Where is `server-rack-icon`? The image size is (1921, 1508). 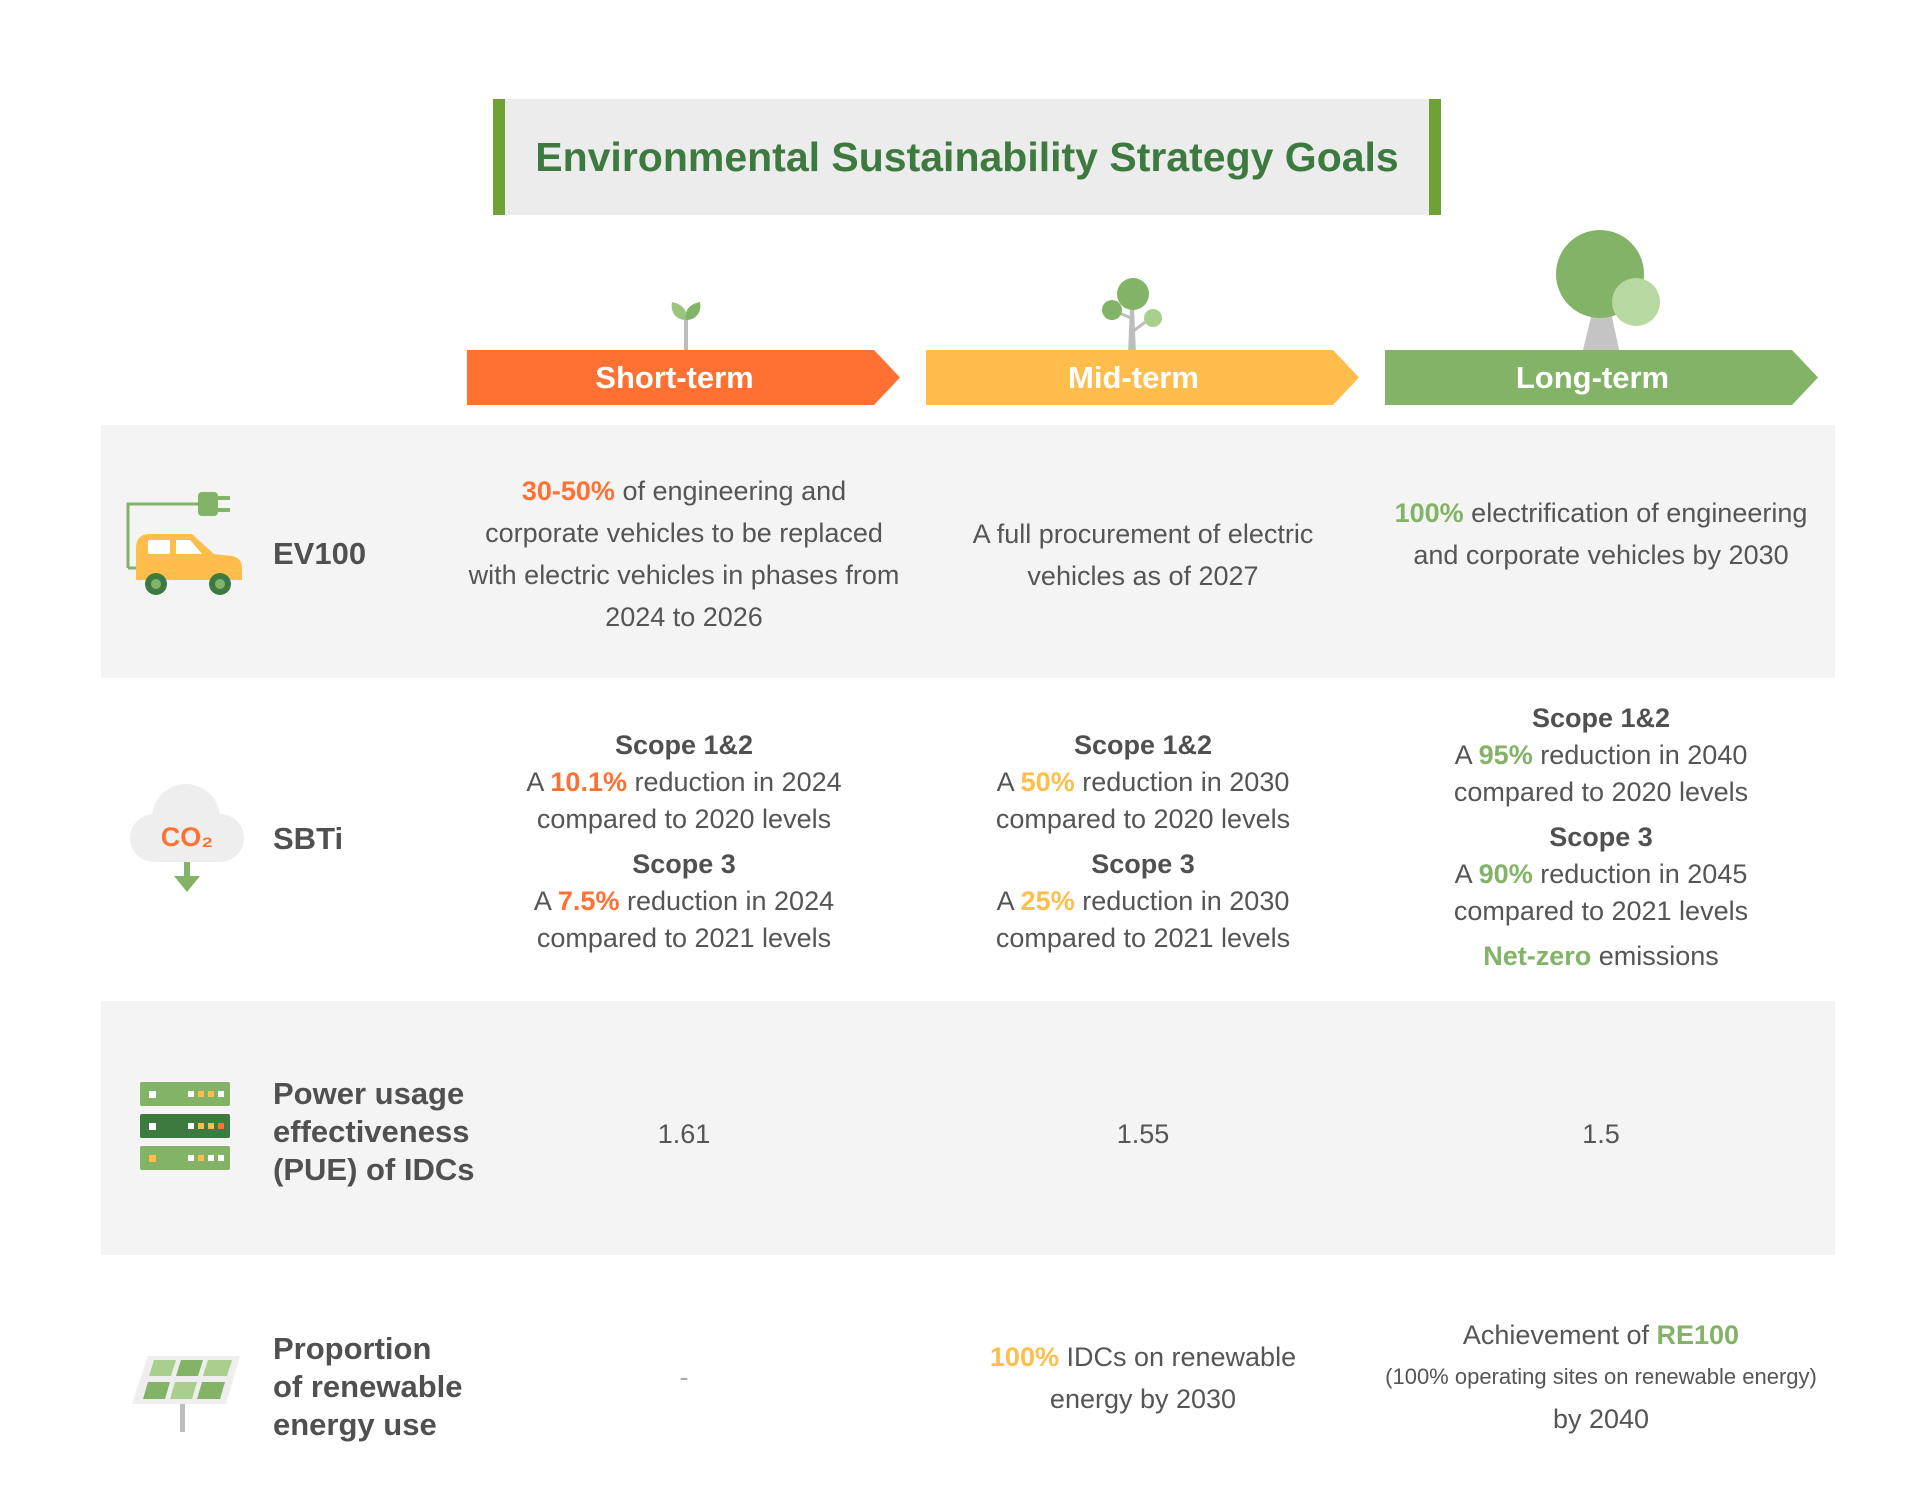
server-rack-icon is located at coordinates (185, 1126).